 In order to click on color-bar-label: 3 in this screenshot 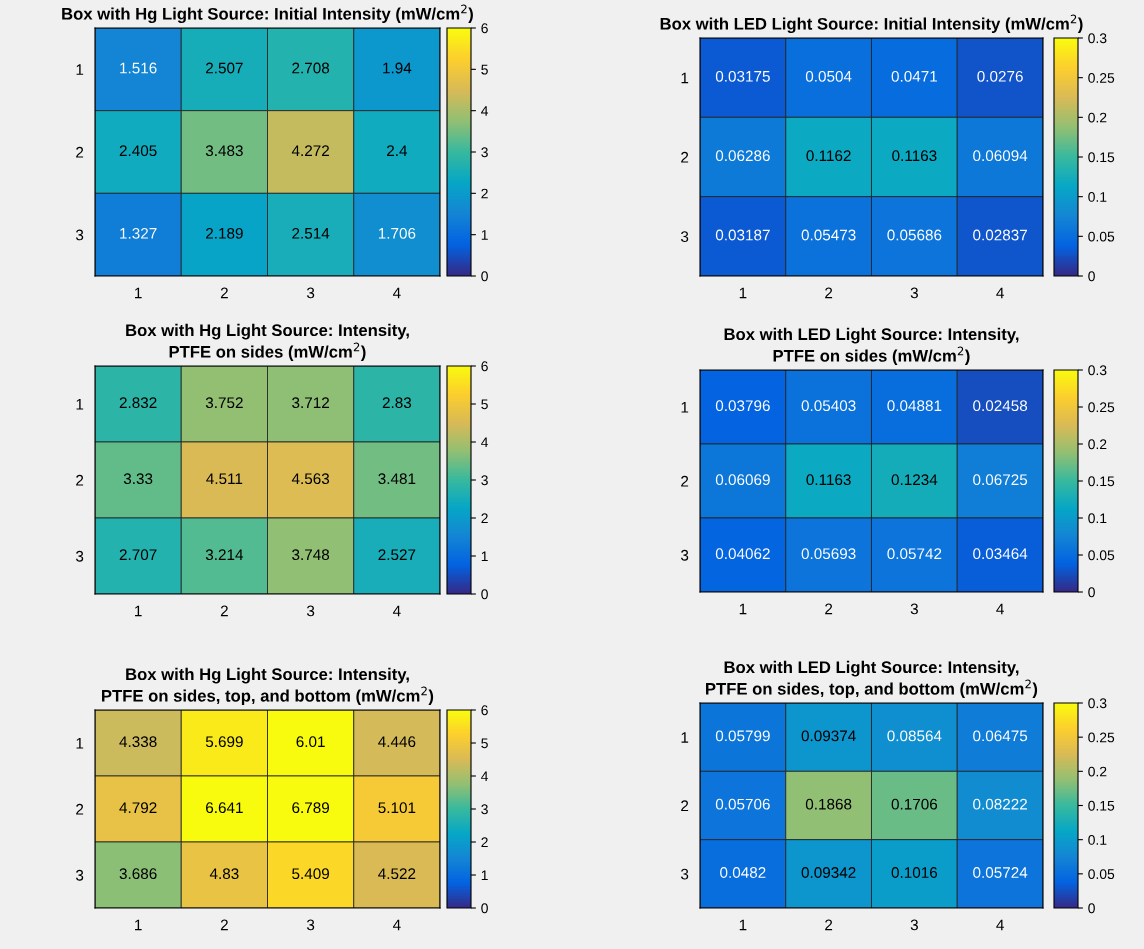, I will do `click(484, 809)`.